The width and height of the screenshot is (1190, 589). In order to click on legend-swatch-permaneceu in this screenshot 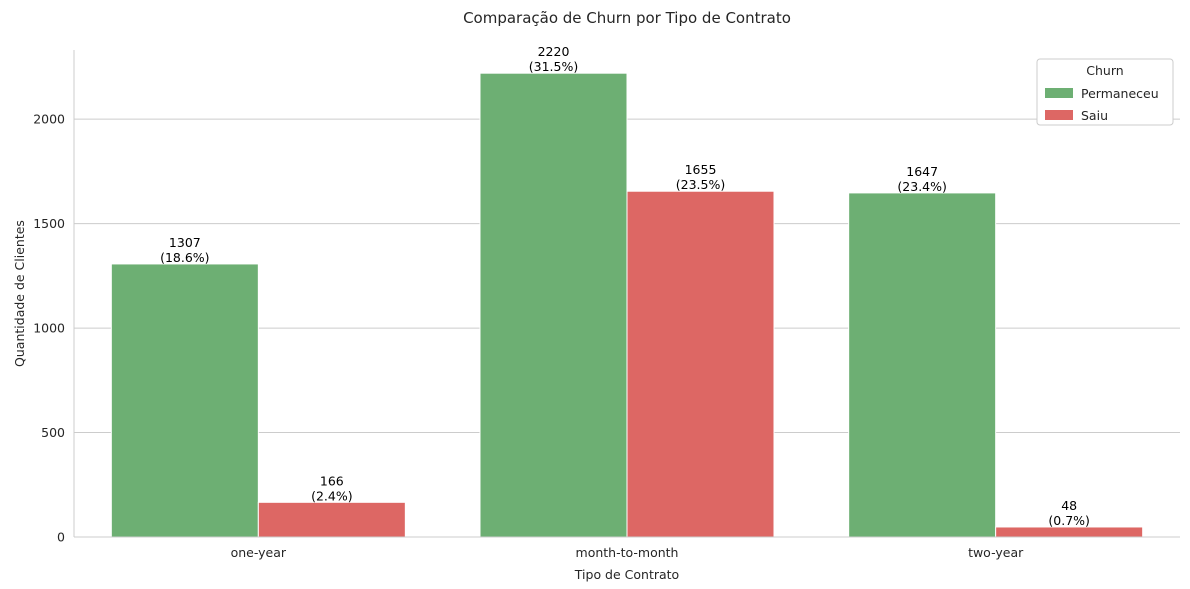, I will do `click(1059, 93)`.